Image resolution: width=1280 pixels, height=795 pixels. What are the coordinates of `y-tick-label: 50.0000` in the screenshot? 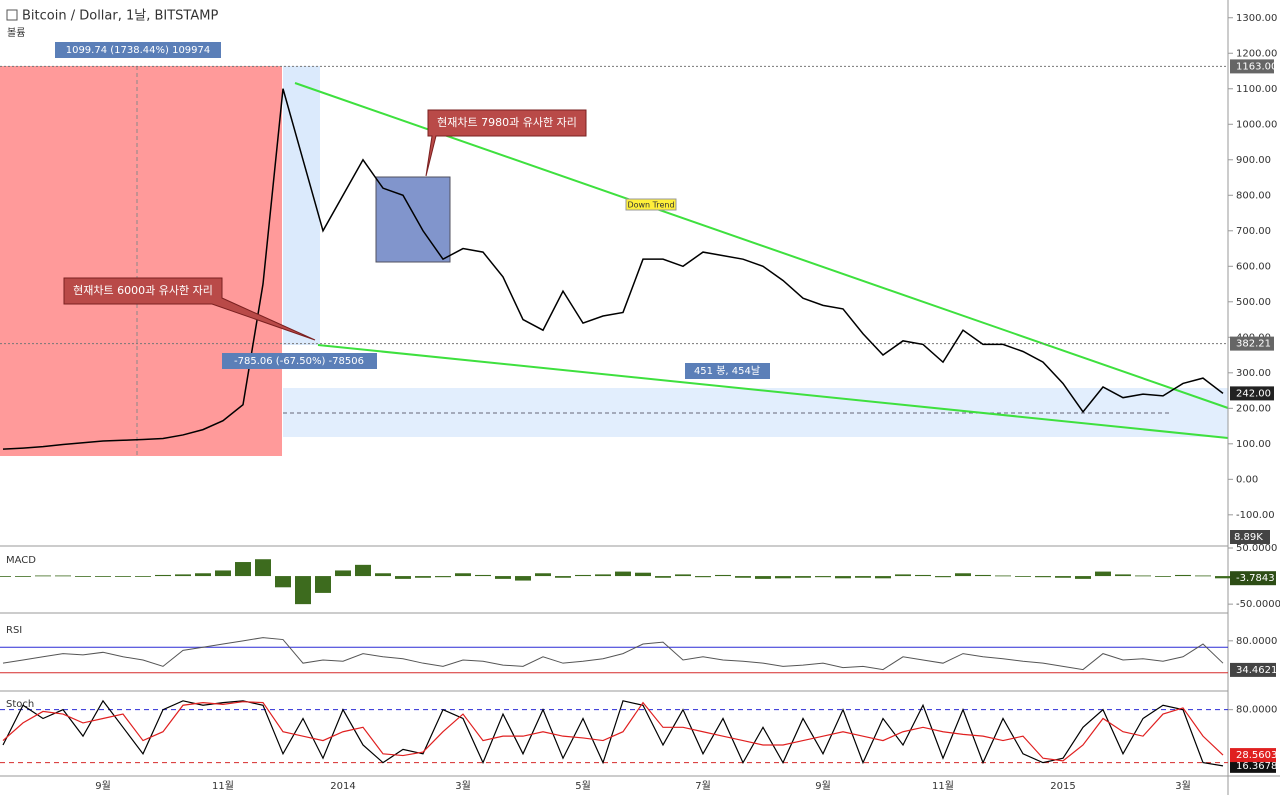 It's located at (1256, 548).